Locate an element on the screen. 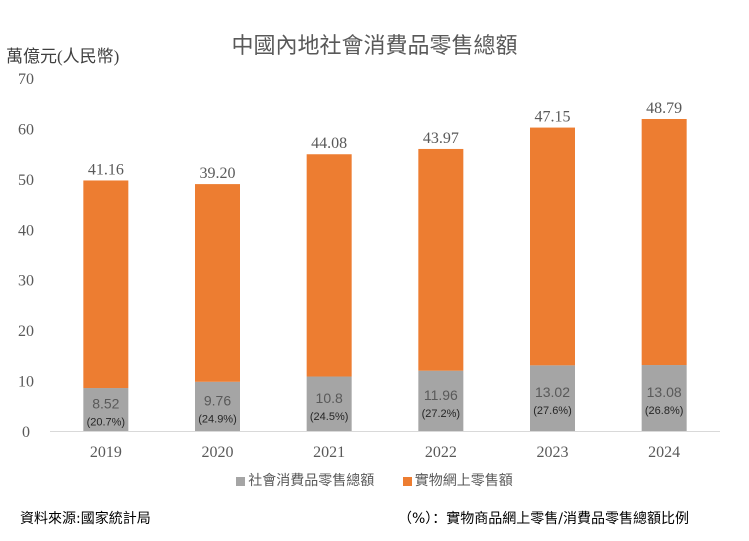 This screenshot has width=749, height=541. data-label-orange: 39.20 is located at coordinates (218, 173).